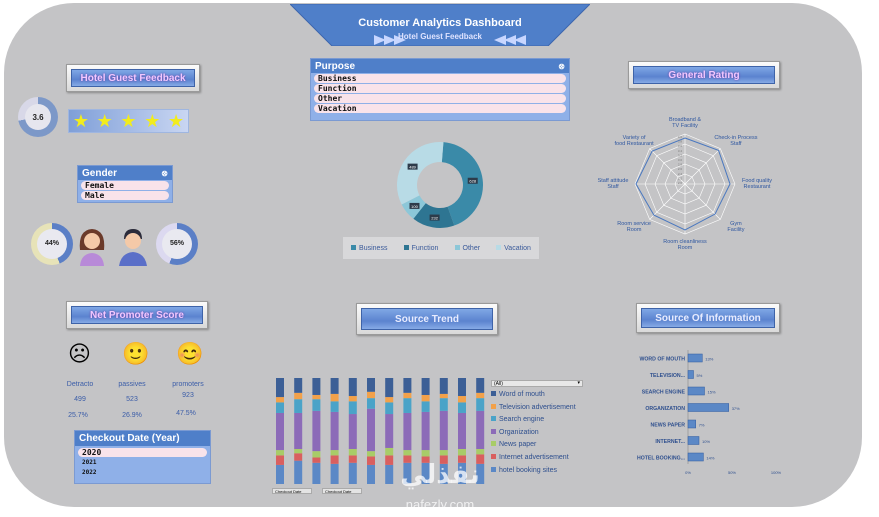  What do you see at coordinates (539, 435) in the screenshot?
I see `trend-legend-item: Organization` at bounding box center [539, 435].